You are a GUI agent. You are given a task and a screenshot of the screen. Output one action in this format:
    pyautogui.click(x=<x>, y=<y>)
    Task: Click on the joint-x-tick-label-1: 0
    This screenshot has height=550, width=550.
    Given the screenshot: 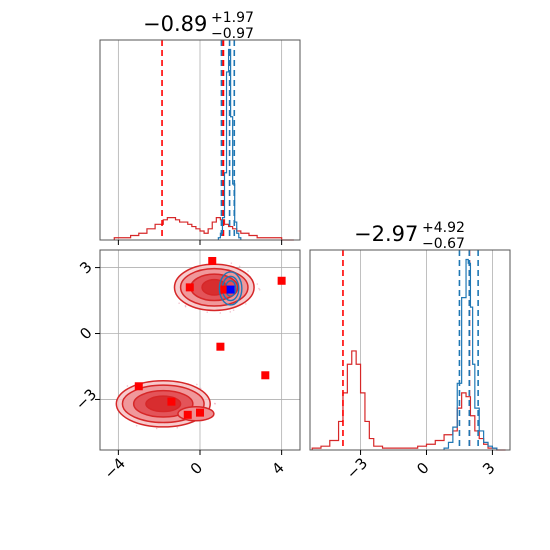 What is the action you would take?
    pyautogui.click(x=196, y=468)
    